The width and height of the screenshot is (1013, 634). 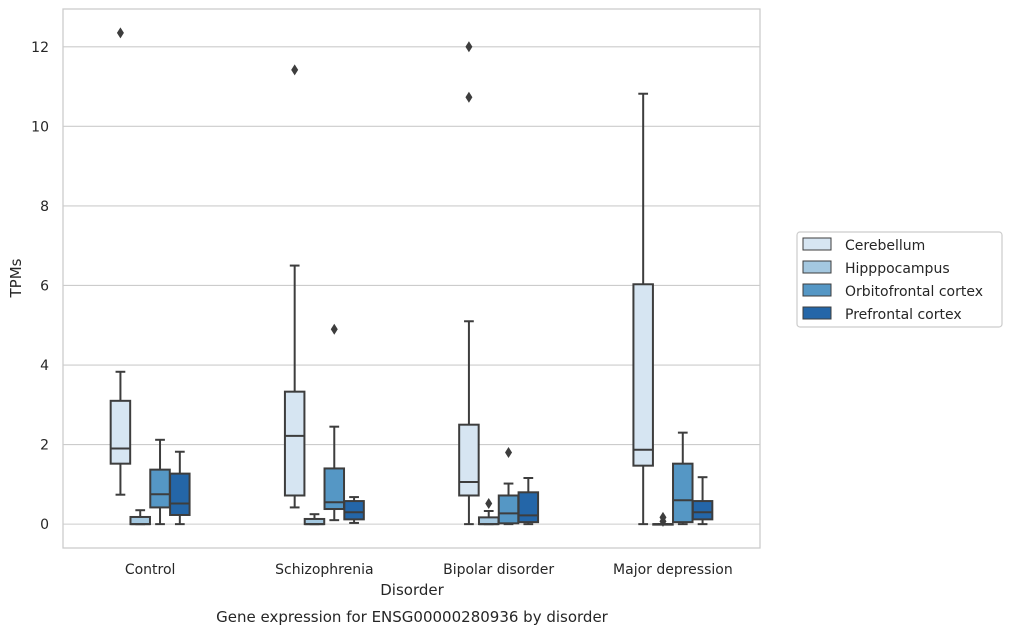 What do you see at coordinates (44, 286) in the screenshot?
I see `y-tick-label: 6` at bounding box center [44, 286].